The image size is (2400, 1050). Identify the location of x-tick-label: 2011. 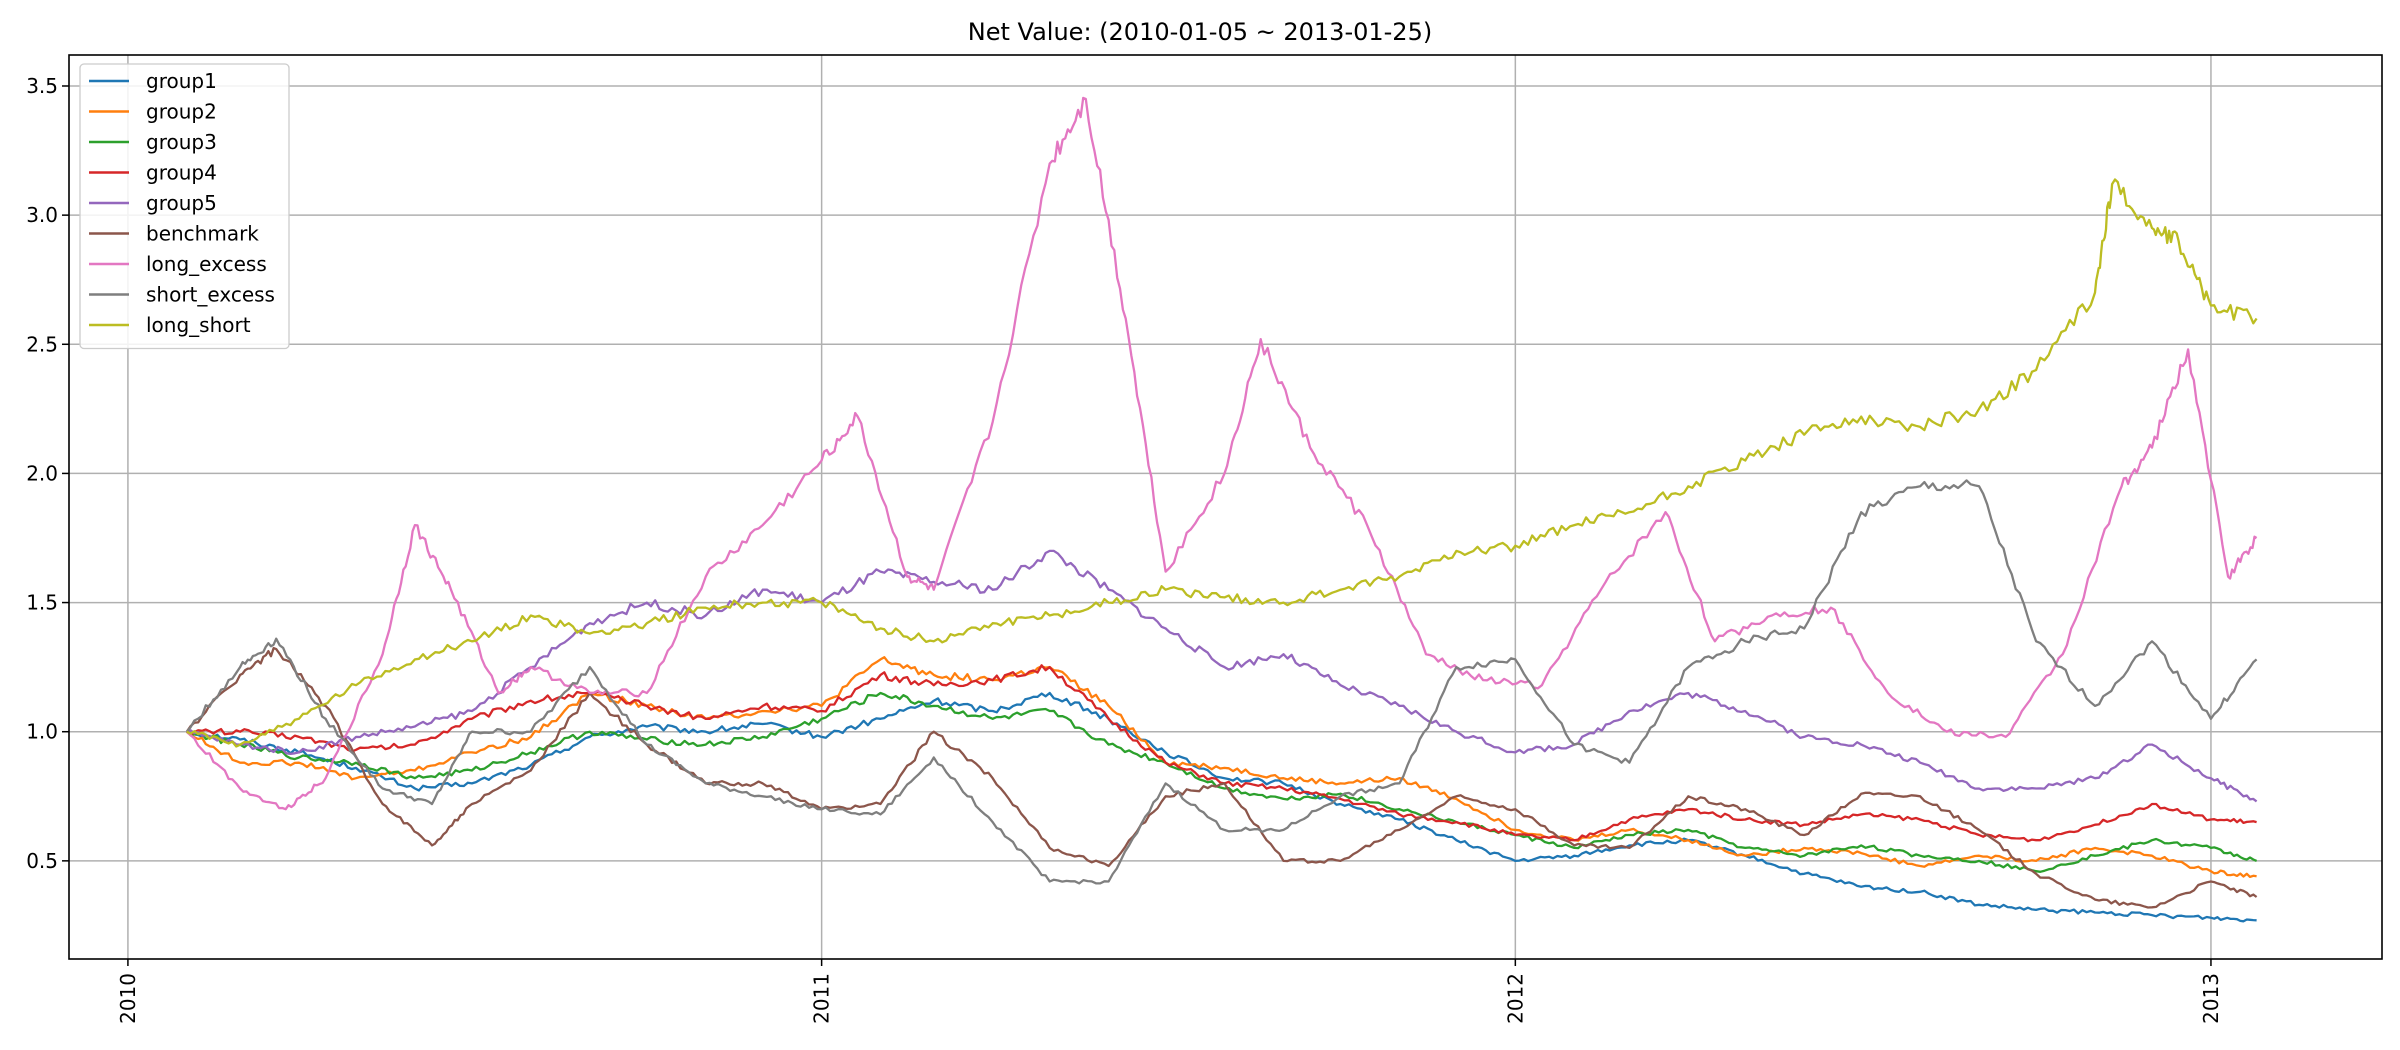
(822, 998).